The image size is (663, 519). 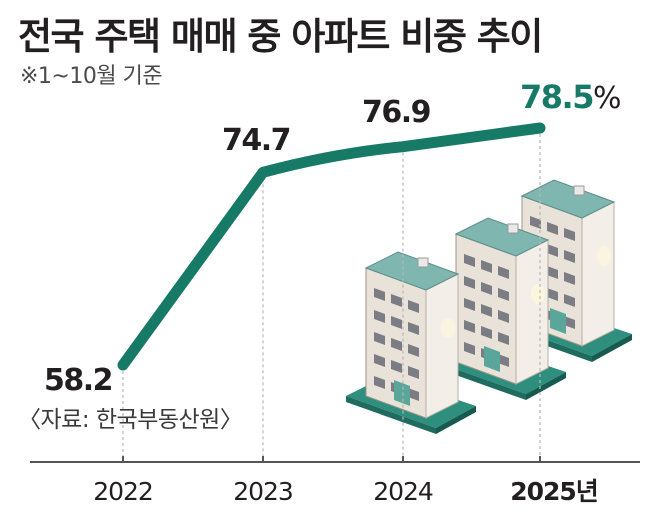 I want to click on unit-label: %, so click(x=606, y=98).